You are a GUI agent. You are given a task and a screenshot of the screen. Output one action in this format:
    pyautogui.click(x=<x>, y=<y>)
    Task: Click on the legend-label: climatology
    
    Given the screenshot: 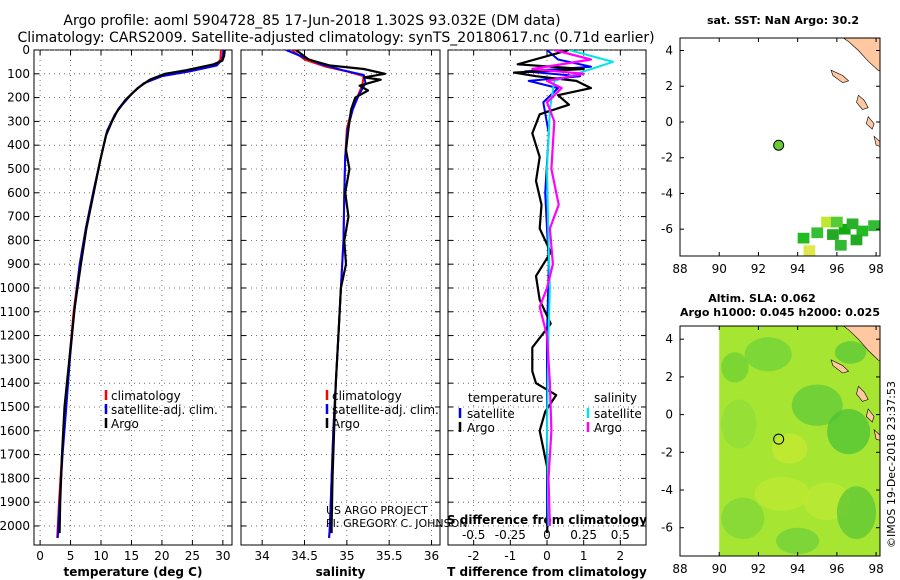 What is the action you would take?
    pyautogui.click(x=367, y=396)
    